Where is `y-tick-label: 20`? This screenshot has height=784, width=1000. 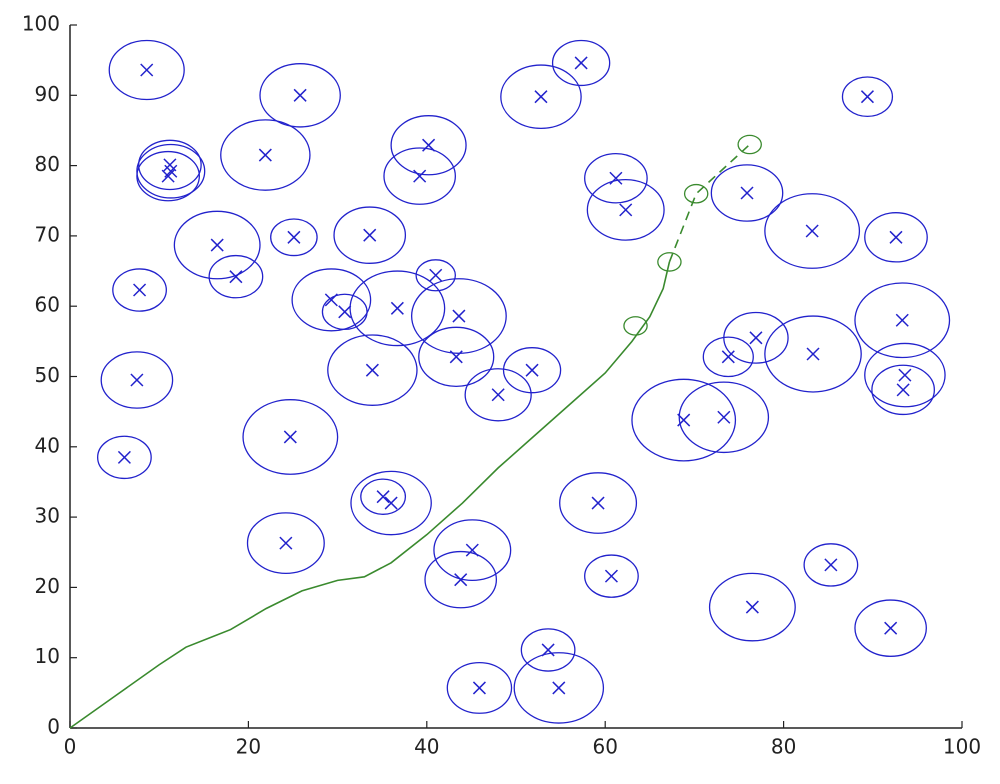 y-tick-label: 20 is located at coordinates (47, 586).